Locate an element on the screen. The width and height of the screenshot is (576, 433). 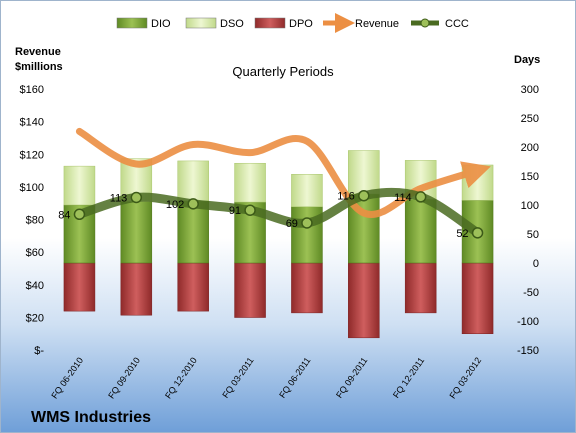
legend-label-ccc: CCC is located at coordinates (457, 24).